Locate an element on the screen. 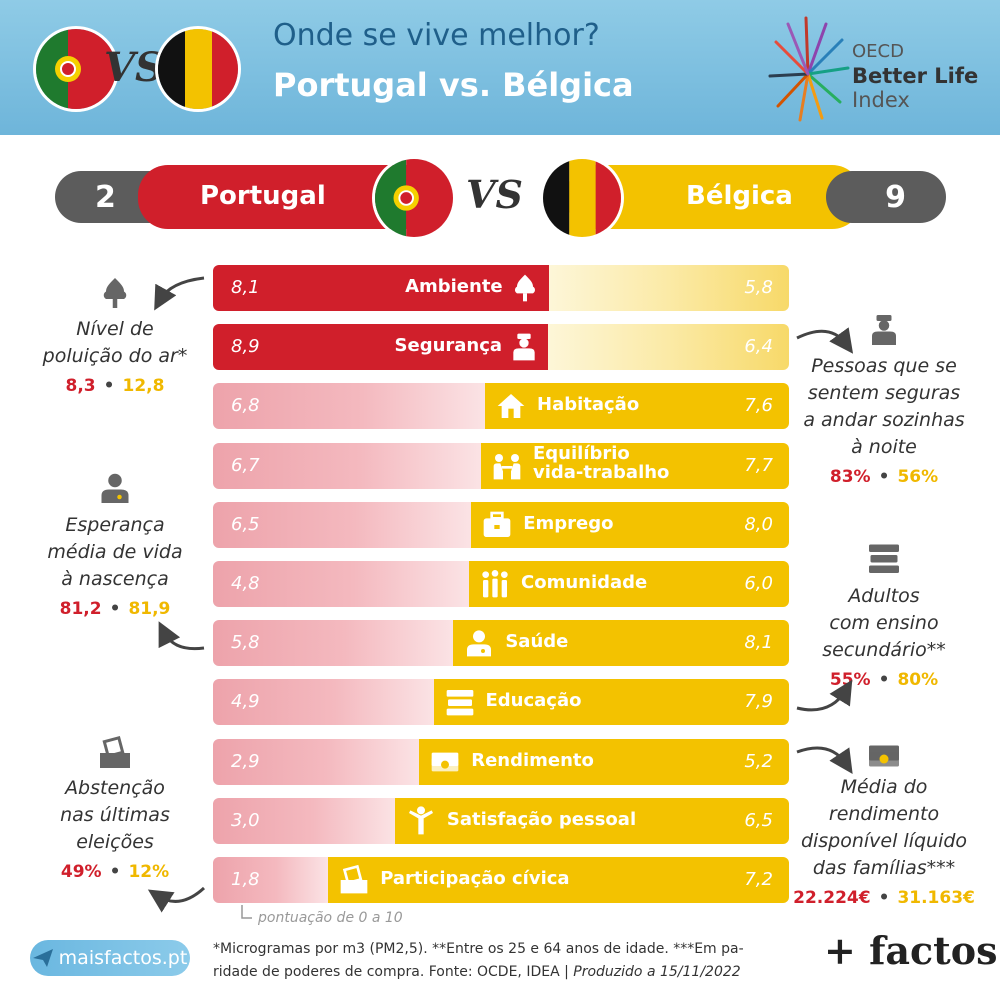 This screenshot has height=1000, width=1000. belgium-note-value: 56% is located at coordinates (918, 477).